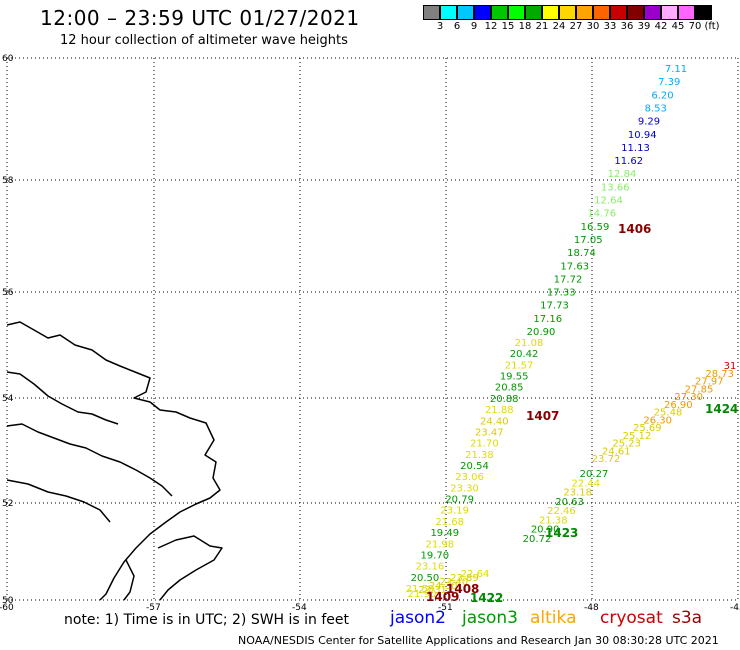 Image resolution: width=740 pixels, height=650 pixels. What do you see at coordinates (561, 511) in the screenshot?
I see `wave-height-label: 22.46` at bounding box center [561, 511].